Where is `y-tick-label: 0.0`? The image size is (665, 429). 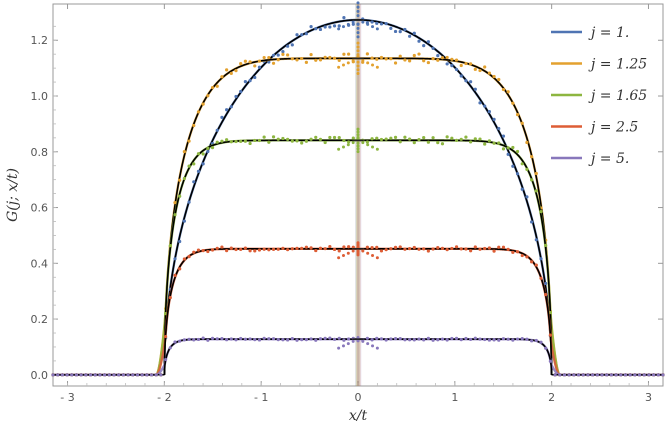 y-tick-label: 0.0 is located at coordinates (40, 375).